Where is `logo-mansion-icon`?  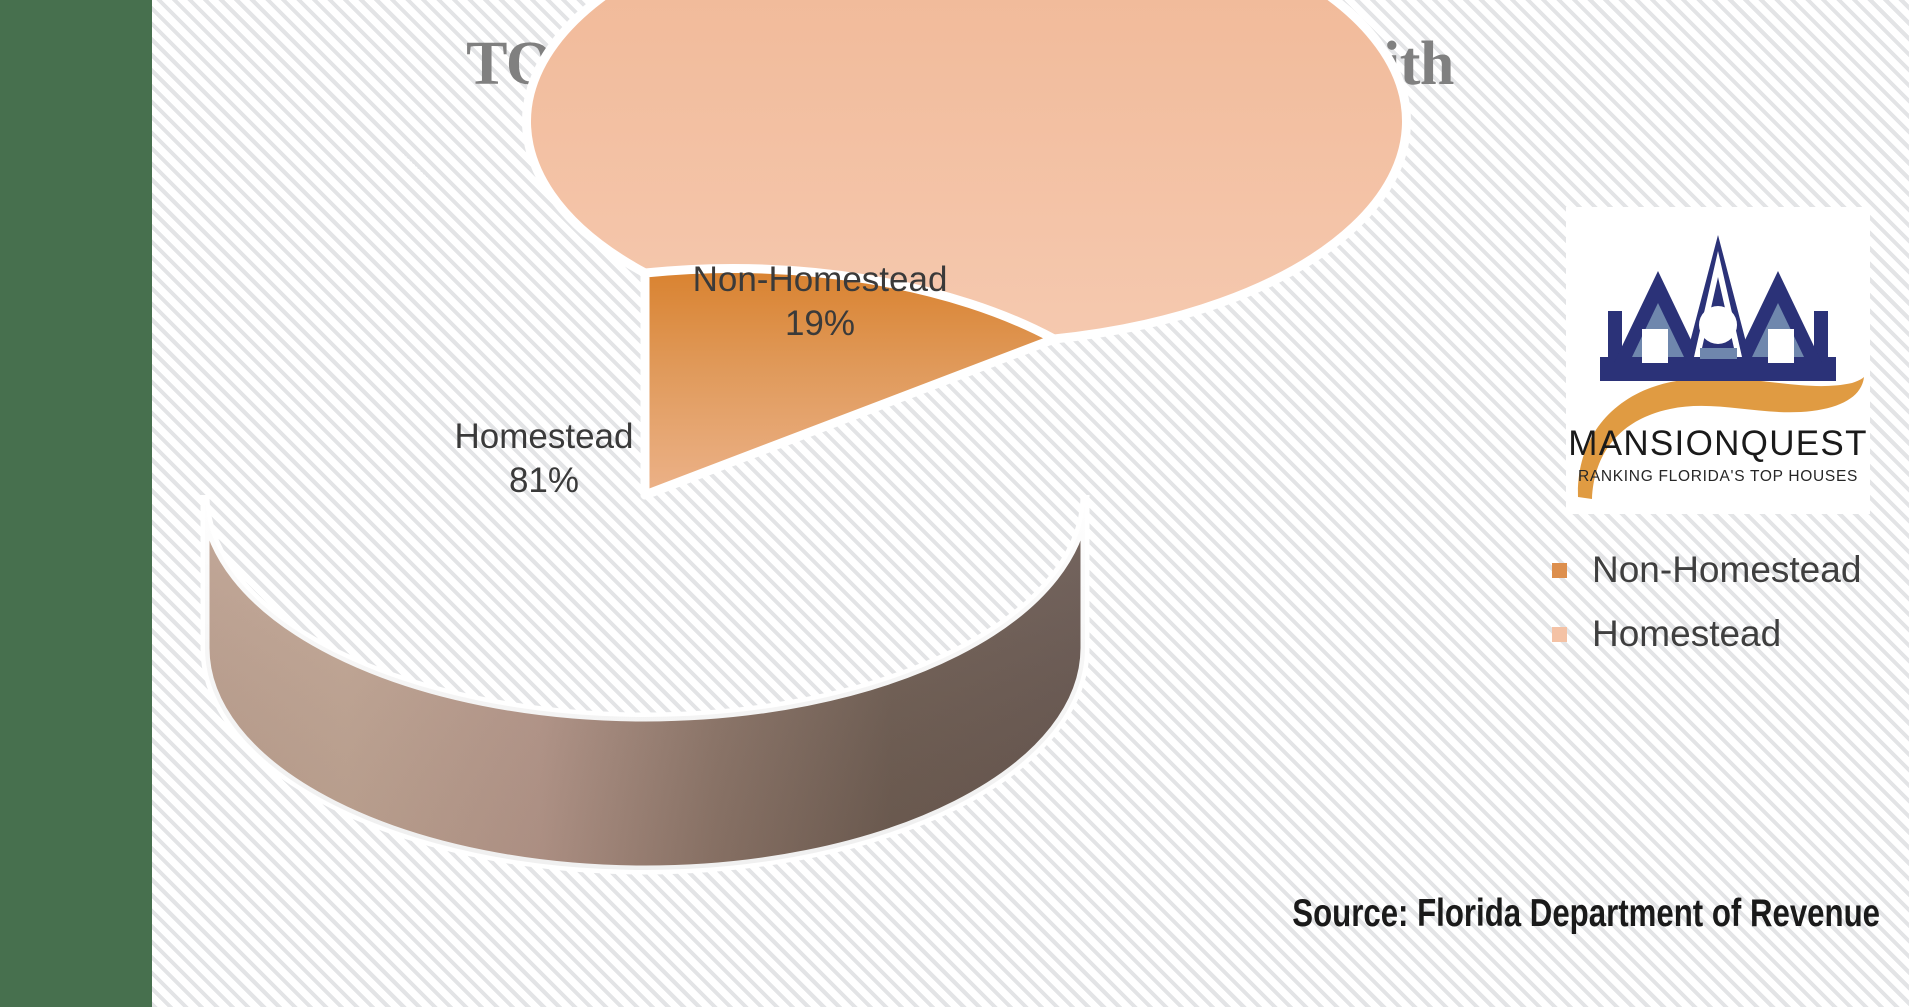
logo-mansion-icon is located at coordinates (1718, 308).